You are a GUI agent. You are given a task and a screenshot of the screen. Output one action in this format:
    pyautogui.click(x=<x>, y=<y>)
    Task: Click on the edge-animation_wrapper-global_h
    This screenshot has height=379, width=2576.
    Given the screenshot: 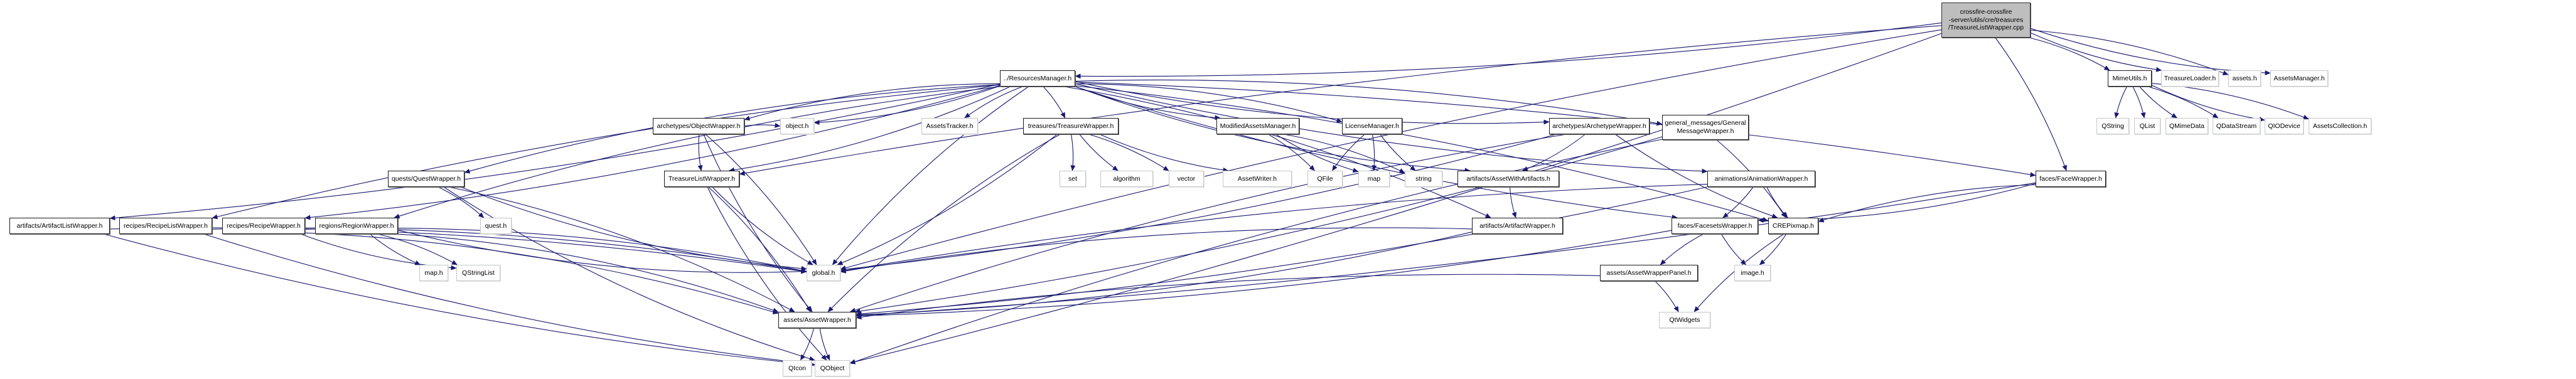 What is the action you would take?
    pyautogui.click(x=1274, y=228)
    